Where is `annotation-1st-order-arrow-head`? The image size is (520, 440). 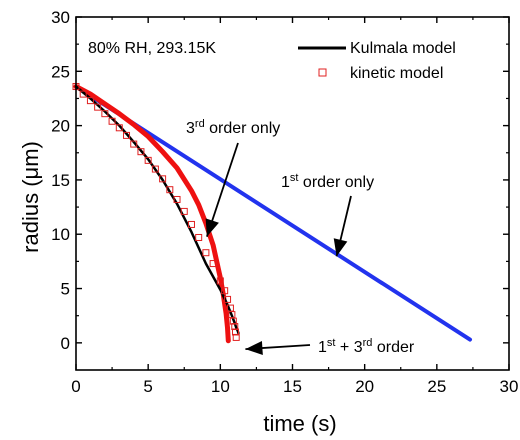
annotation-1st-order-arrow-head is located at coordinates (340, 247).